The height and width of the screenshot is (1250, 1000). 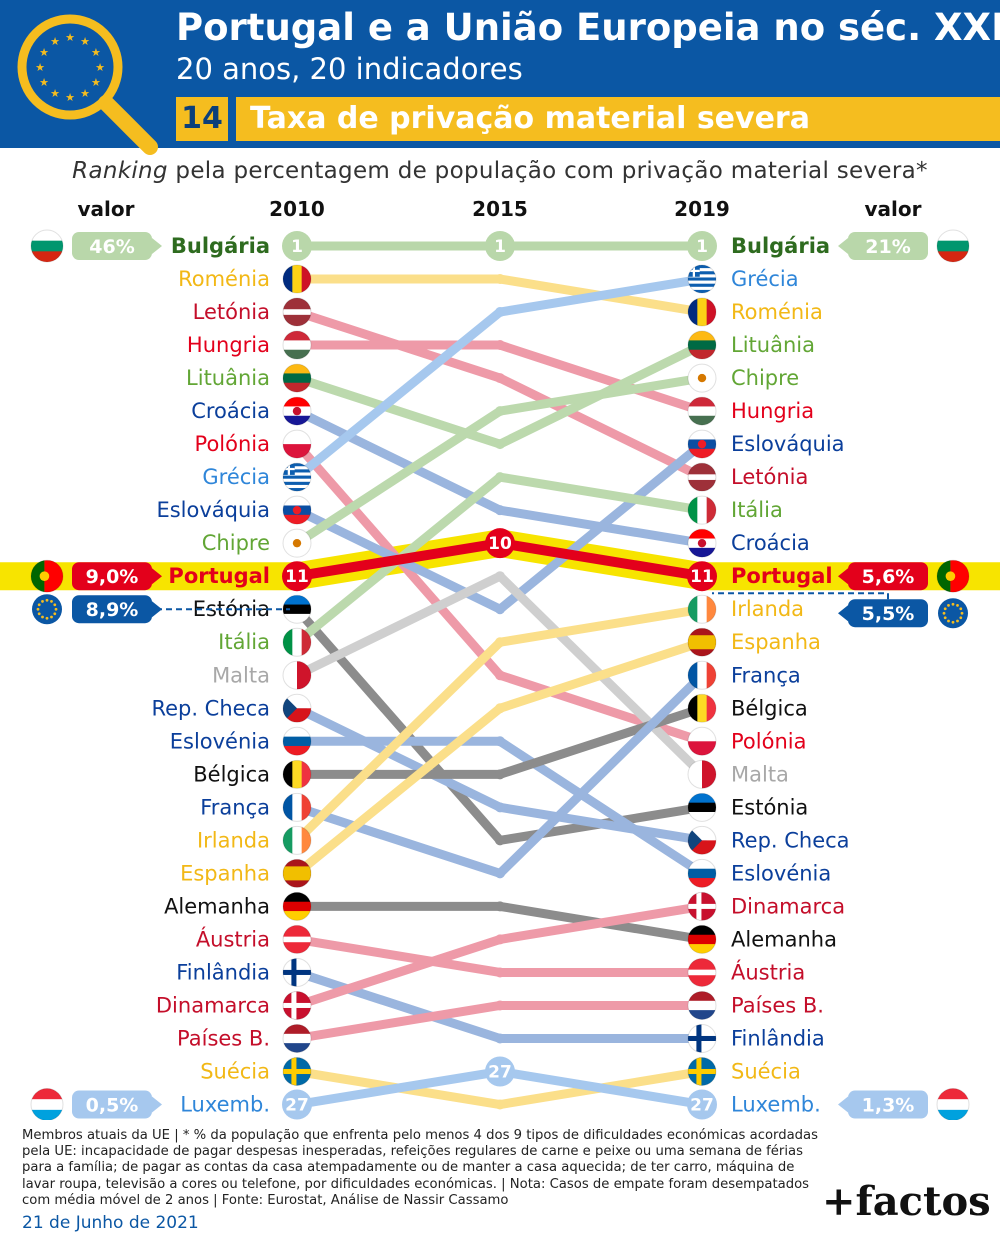 I want to click on flag-it-icon, so click(x=297, y=642).